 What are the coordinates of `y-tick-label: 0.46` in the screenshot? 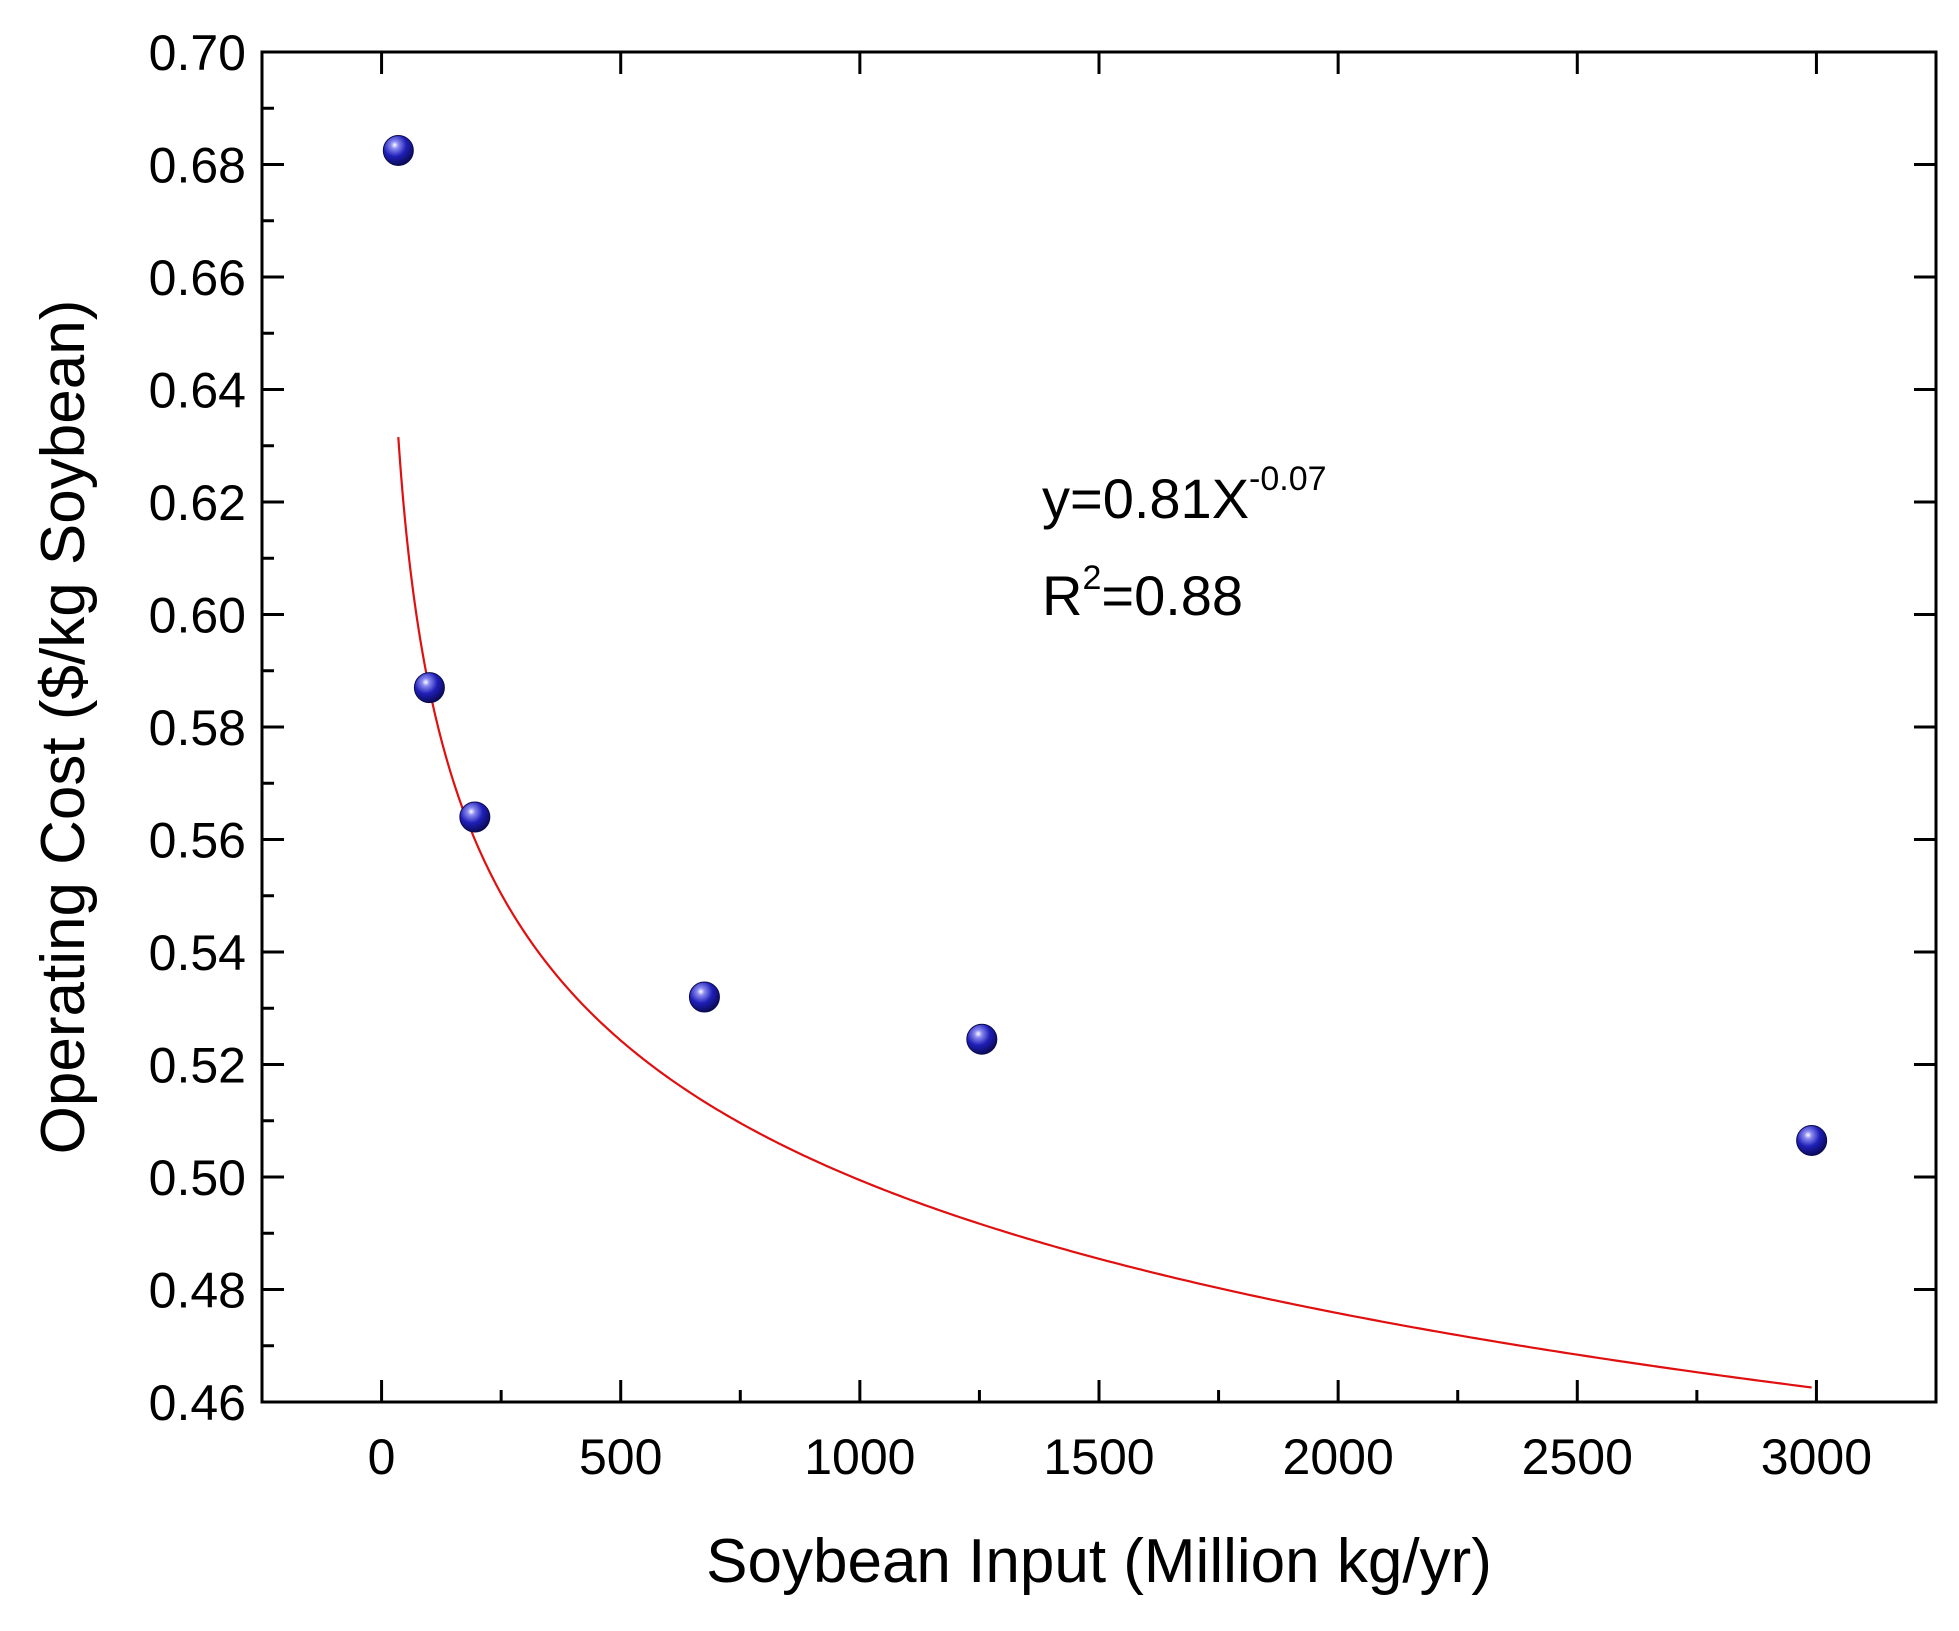 It's located at (197, 1403).